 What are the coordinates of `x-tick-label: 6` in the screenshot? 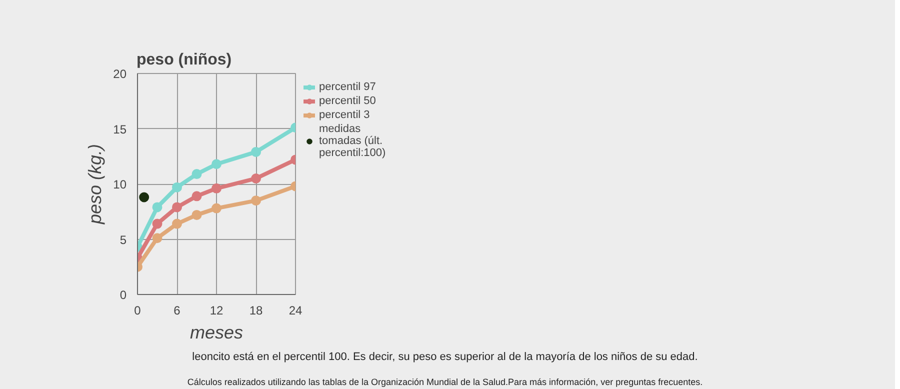 It's located at (177, 311).